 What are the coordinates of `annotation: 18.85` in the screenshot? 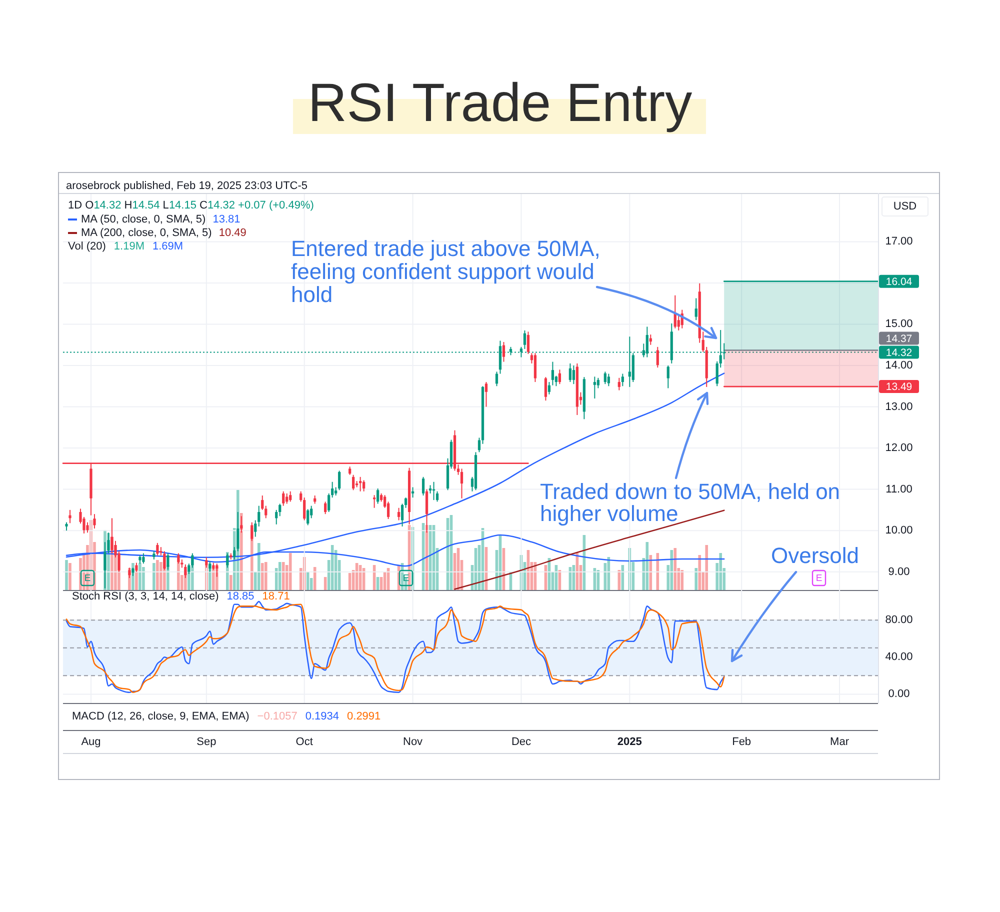 It's located at (240, 596).